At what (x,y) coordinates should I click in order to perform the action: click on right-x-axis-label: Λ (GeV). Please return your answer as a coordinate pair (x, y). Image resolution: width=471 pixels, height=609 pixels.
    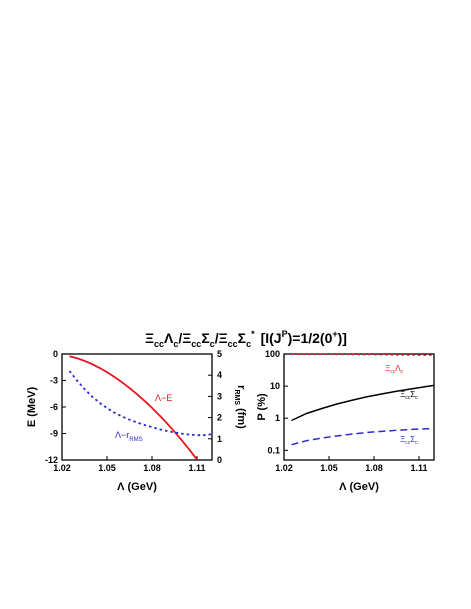
    Looking at the image, I should click on (359, 487).